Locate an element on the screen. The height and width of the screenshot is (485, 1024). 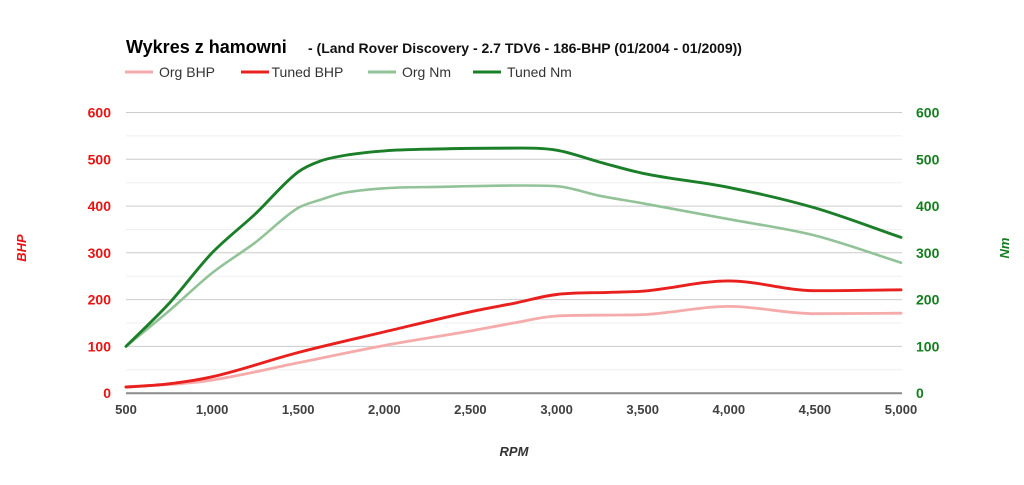
svg-text: 2,000 is located at coordinates (384, 409).